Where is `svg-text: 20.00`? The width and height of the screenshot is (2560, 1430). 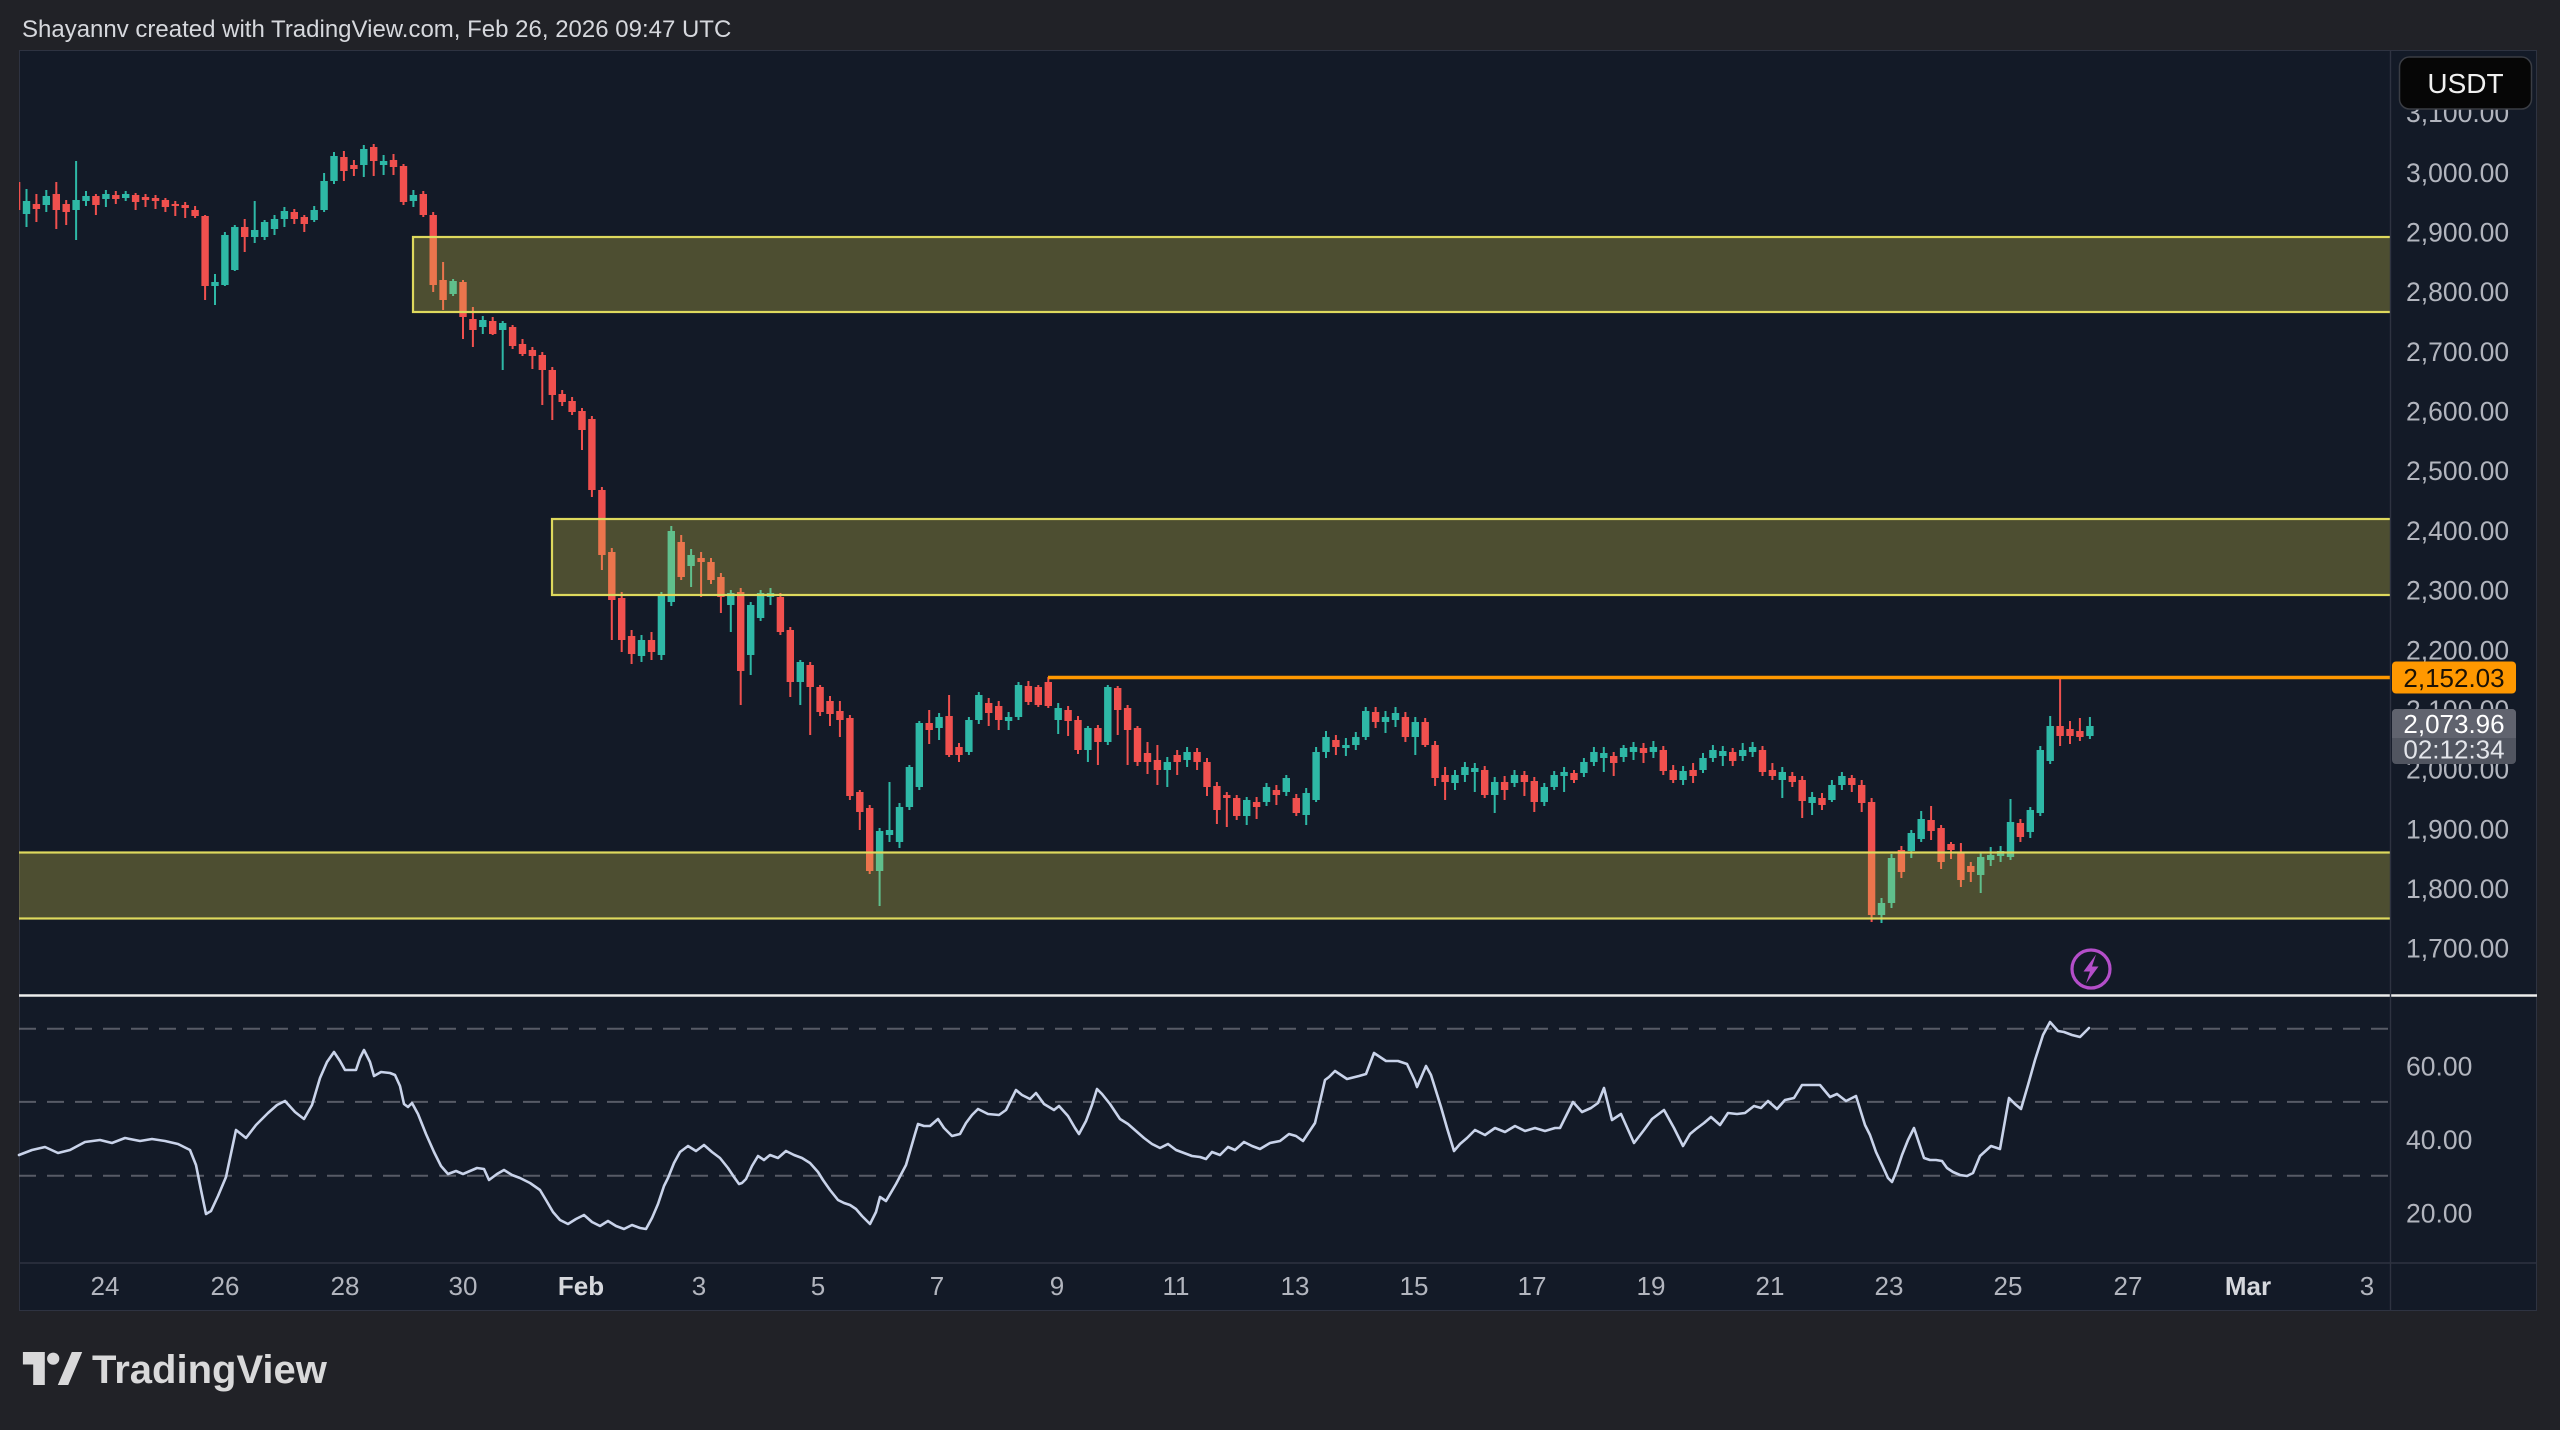 svg-text: 20.00 is located at coordinates (2439, 1214).